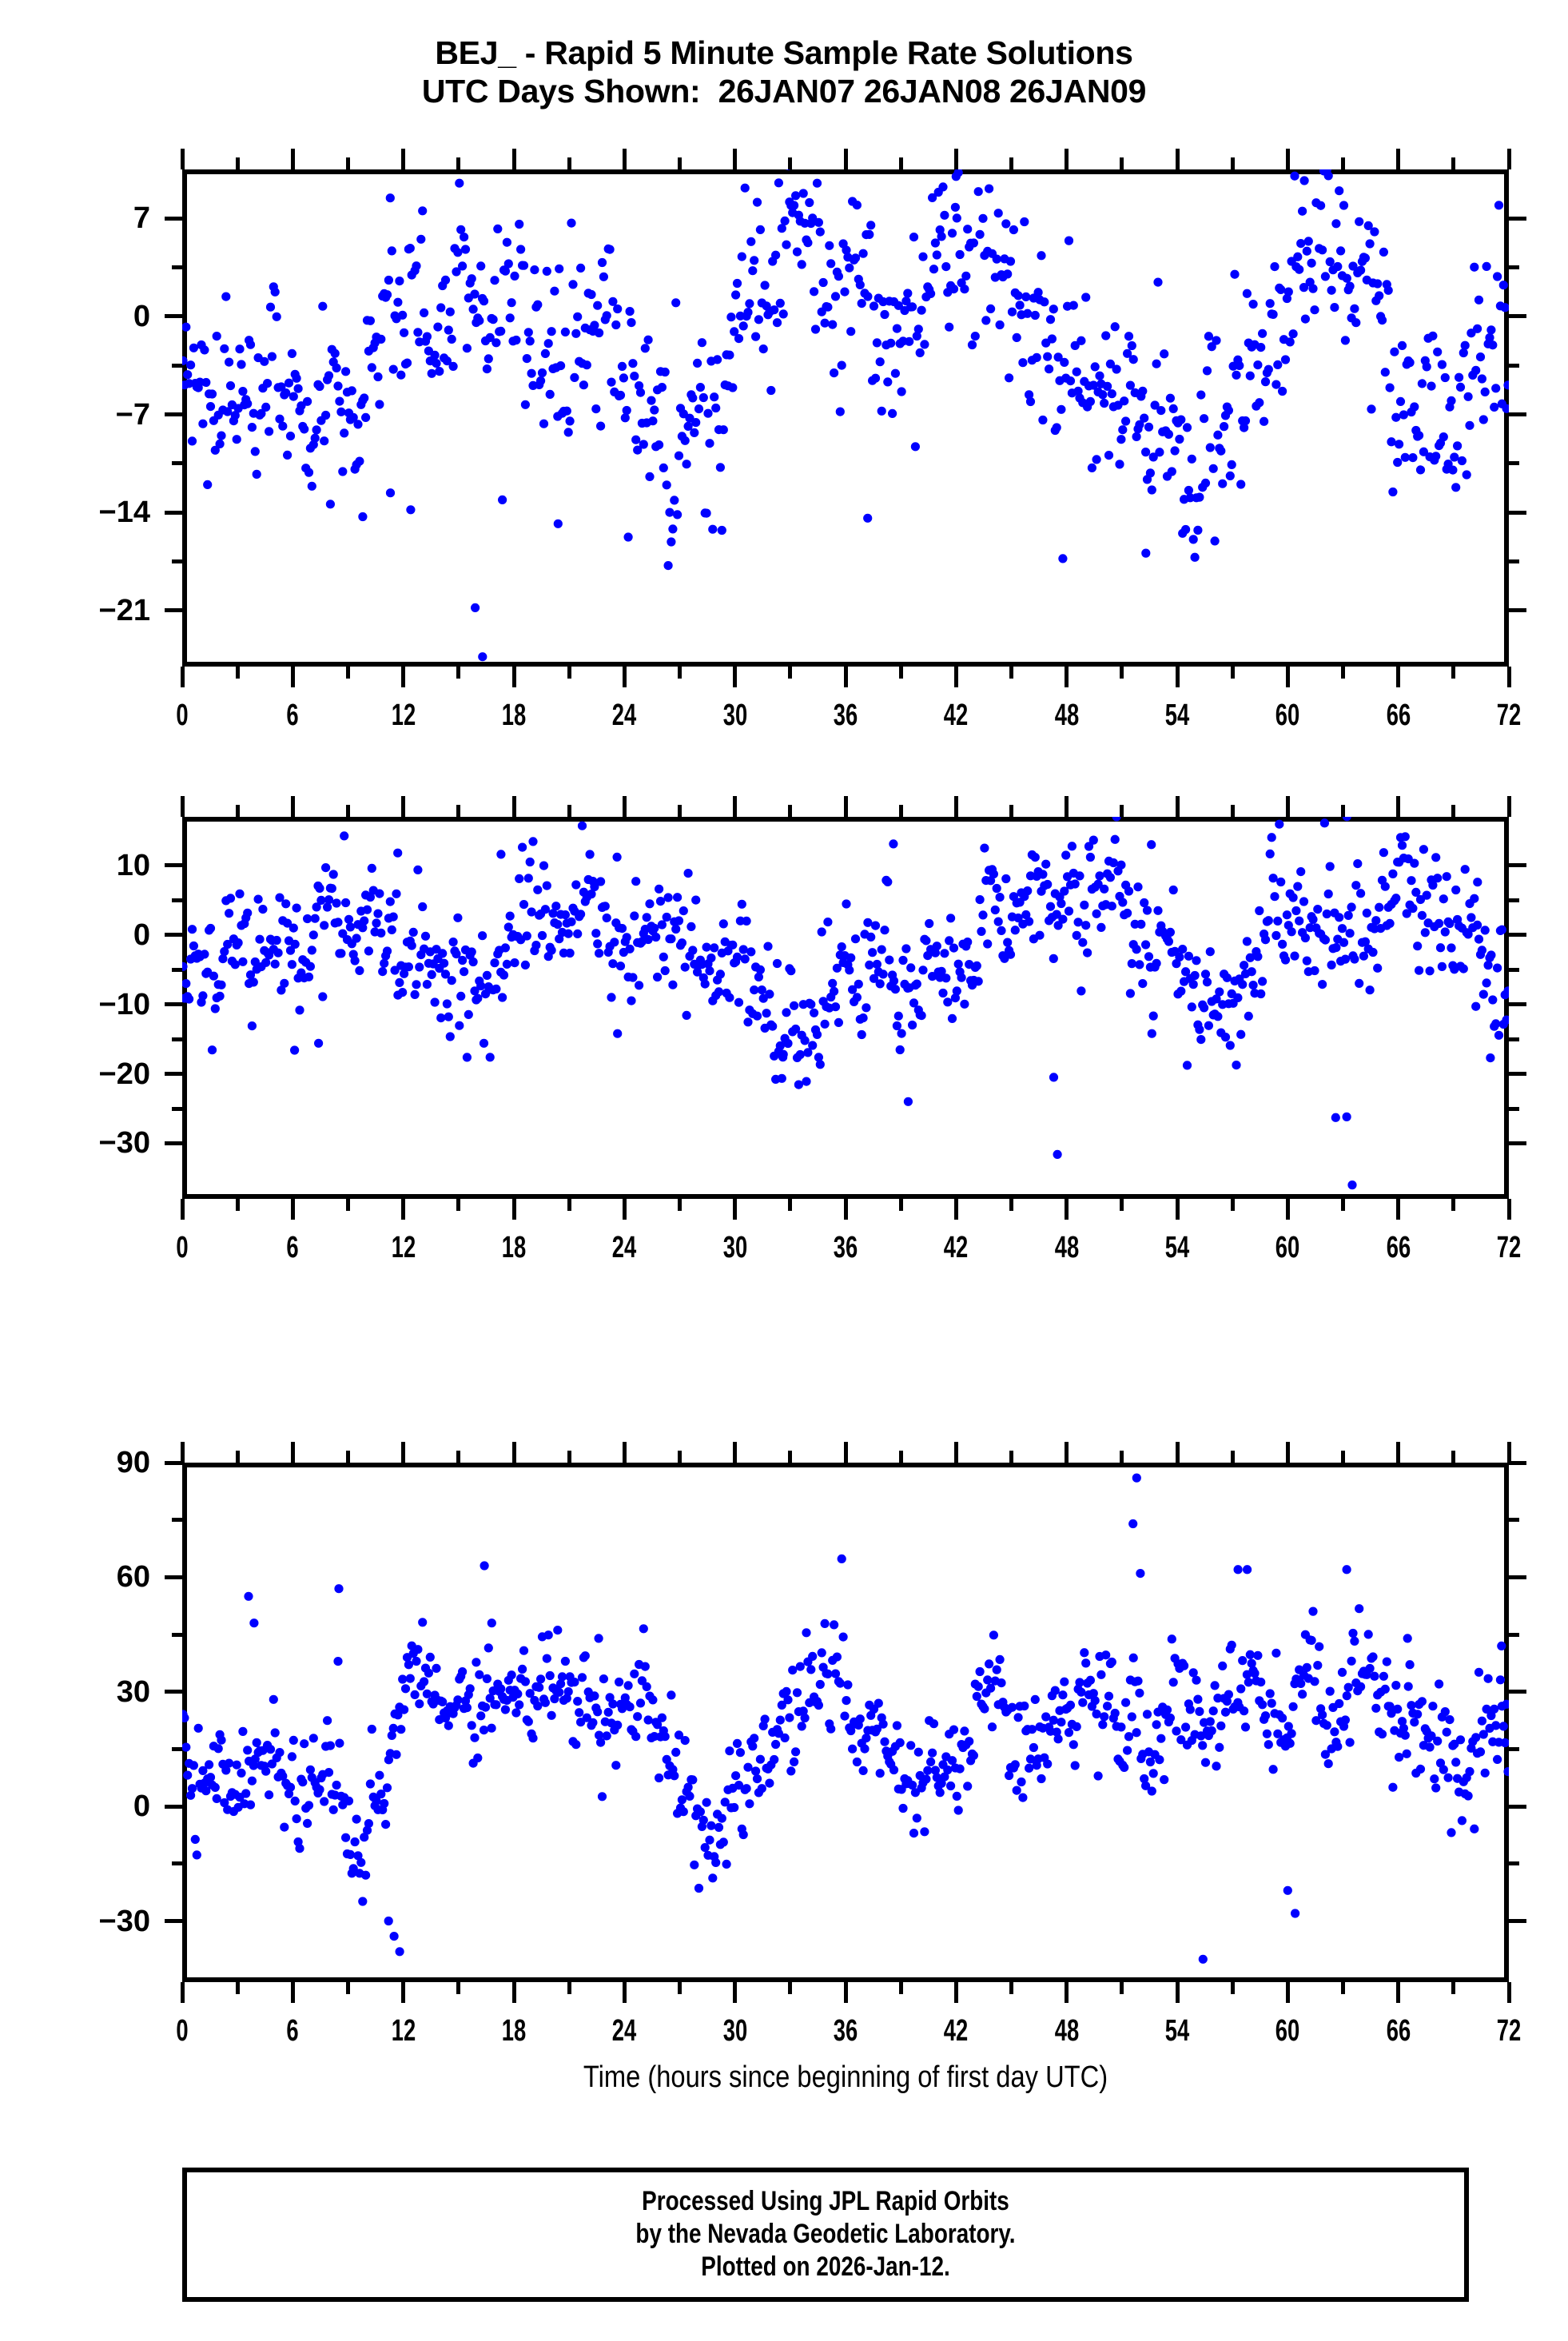 The height and width of the screenshot is (2341, 1568). What do you see at coordinates (133, 865) in the screenshot?
I see `ytick-label-north-0: 10` at bounding box center [133, 865].